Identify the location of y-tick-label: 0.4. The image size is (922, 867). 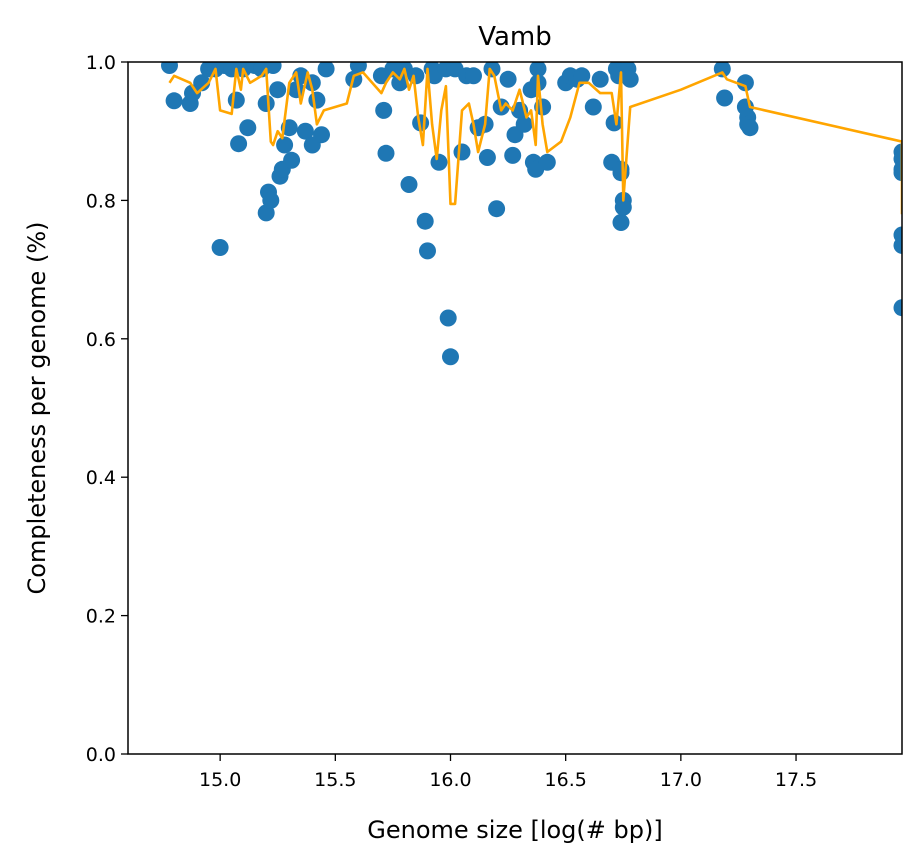
(101, 478).